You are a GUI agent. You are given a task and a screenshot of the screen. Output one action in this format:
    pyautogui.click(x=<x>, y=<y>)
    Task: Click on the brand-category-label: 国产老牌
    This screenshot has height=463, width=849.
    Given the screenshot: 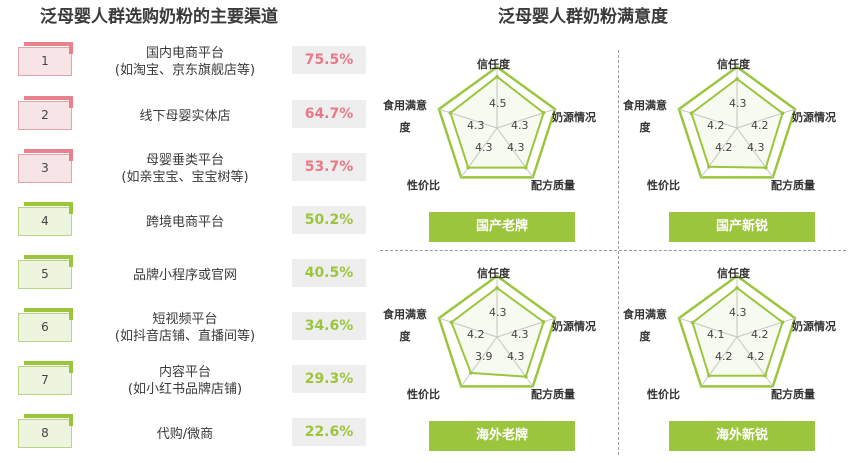 What is the action you would take?
    pyautogui.click(x=502, y=227)
    